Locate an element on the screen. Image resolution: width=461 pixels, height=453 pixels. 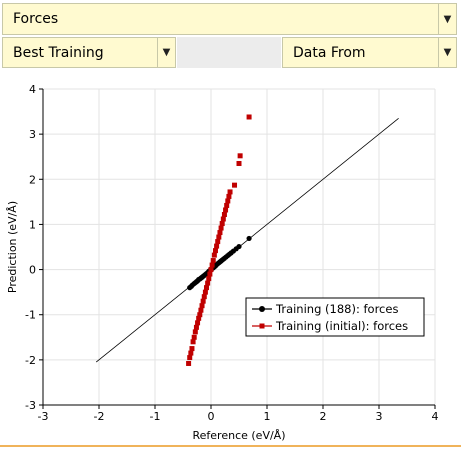
y-tick-label: 1 is located at coordinates (32, 224).